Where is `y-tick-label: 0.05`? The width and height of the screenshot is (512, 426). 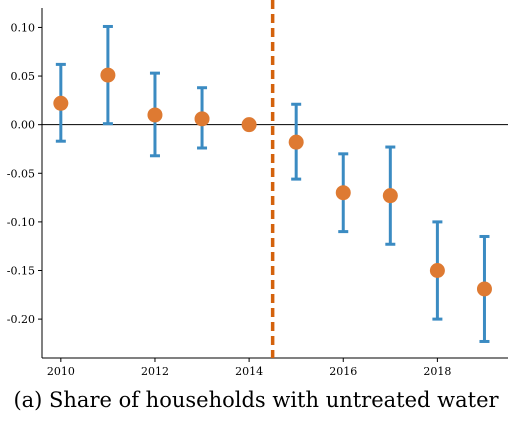
y-tick-label: 0.05 is located at coordinates (23, 76).